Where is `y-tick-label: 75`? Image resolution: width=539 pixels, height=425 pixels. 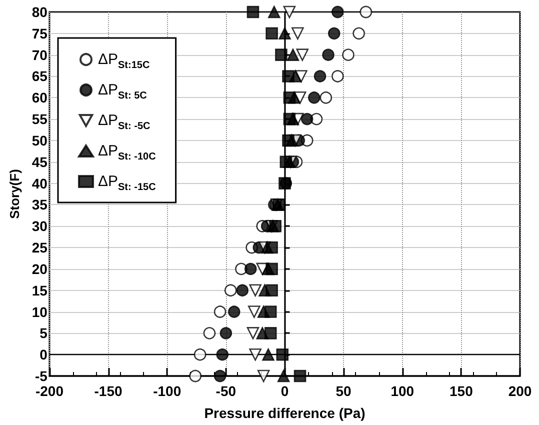
y-tick-label: 75 is located at coordinates (40, 33).